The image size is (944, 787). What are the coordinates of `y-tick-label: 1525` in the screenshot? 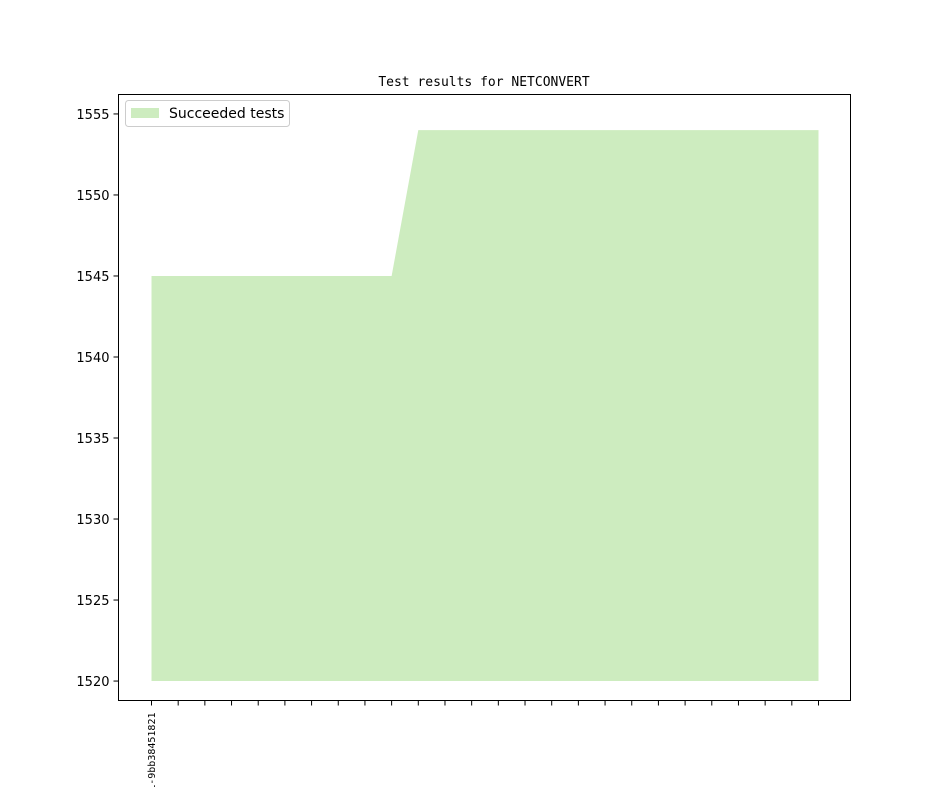 It's located at (92, 601).